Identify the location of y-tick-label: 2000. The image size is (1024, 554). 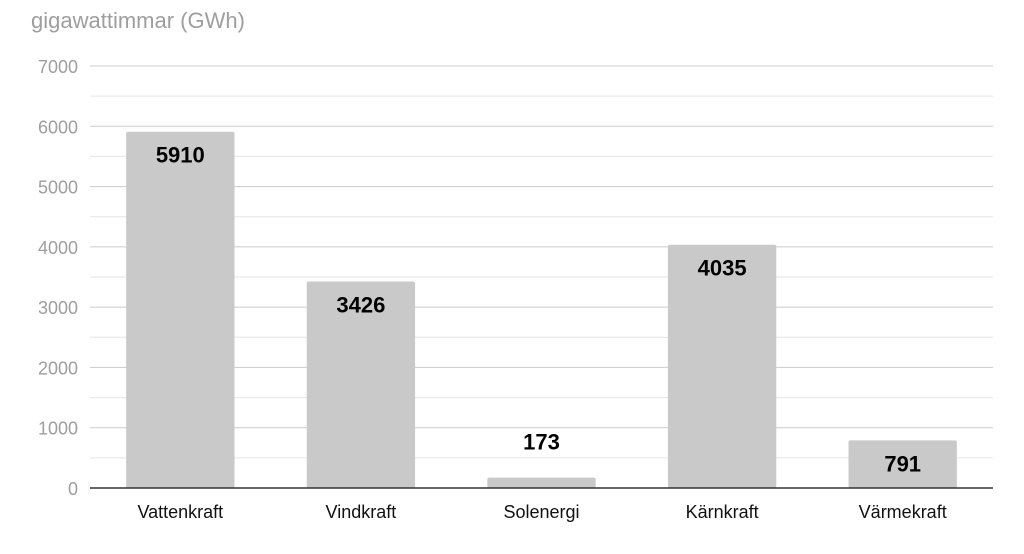
(58, 368).